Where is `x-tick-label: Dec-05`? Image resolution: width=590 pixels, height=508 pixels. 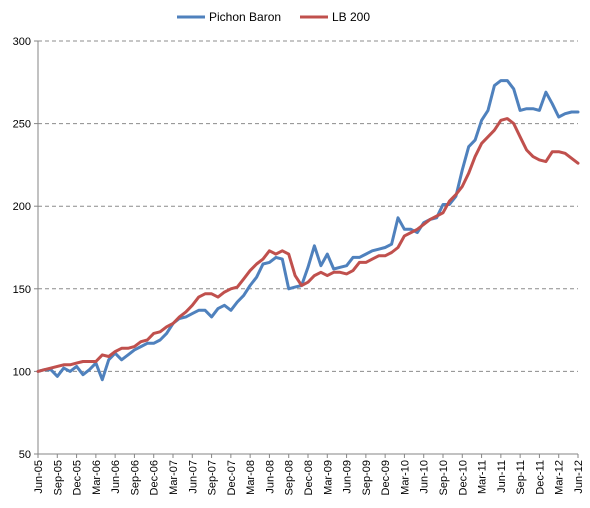
x-tick-label: Dec-05 is located at coordinates (78, 477).